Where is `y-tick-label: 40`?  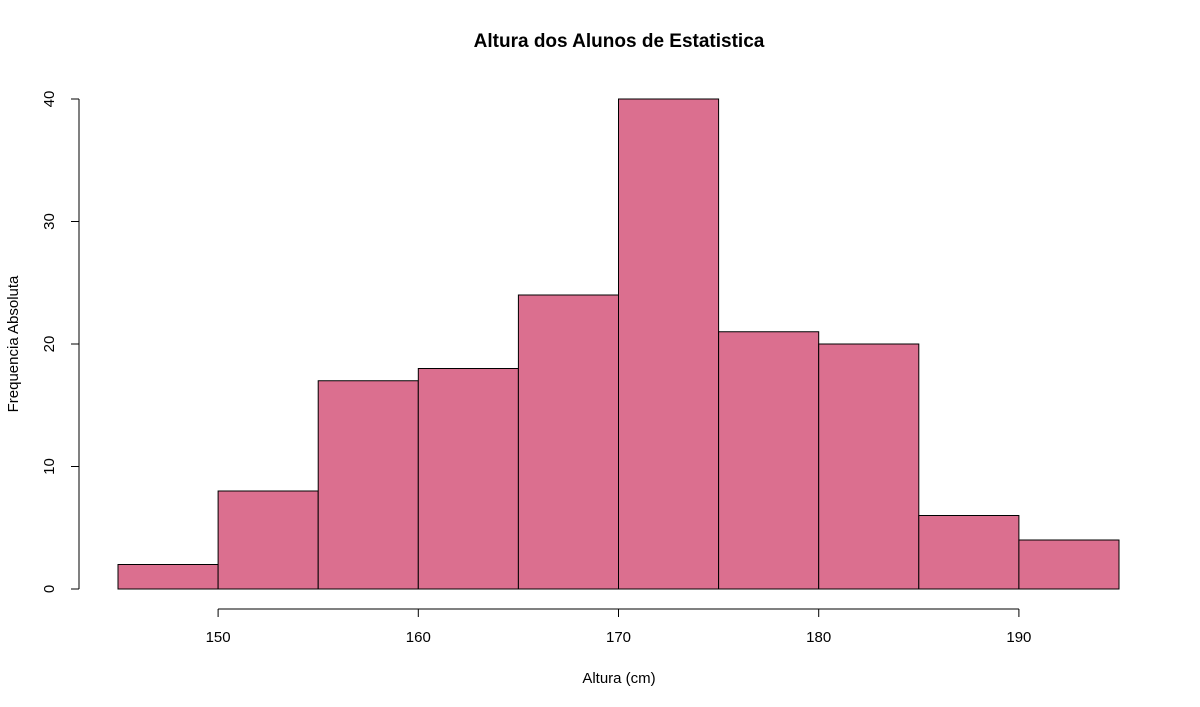
y-tick-label: 40 is located at coordinates (49, 99).